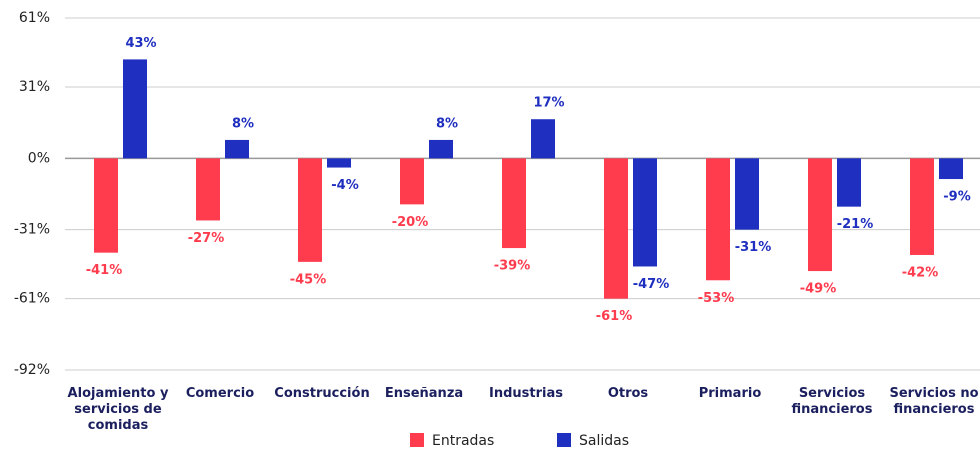 This screenshot has width=980, height=452. What do you see at coordinates (832, 401) in the screenshot?
I see `x-tick-label: Servicios financieros` at bounding box center [832, 401].